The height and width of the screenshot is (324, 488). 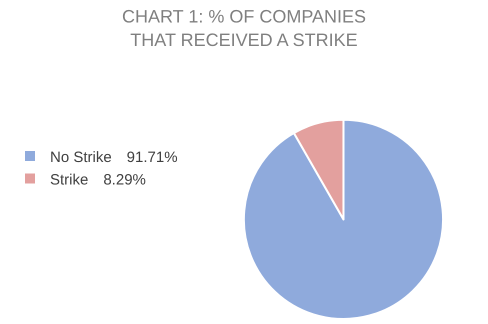 What do you see at coordinates (98, 179) in the screenshot?
I see `legend-label: Strike 8.29%` at bounding box center [98, 179].